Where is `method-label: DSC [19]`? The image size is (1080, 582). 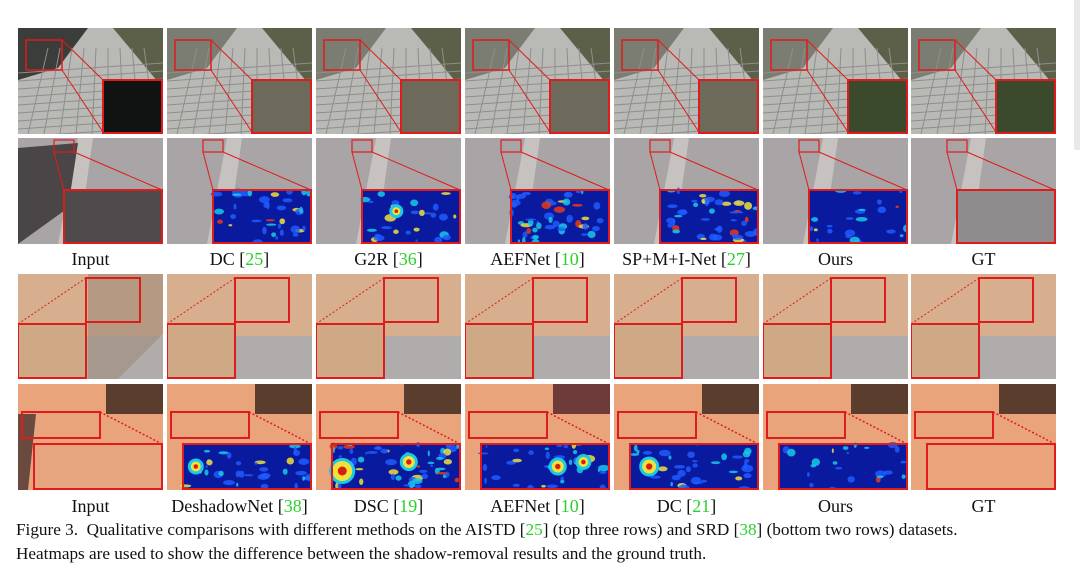 method-label: DSC [19] is located at coordinates (388, 506).